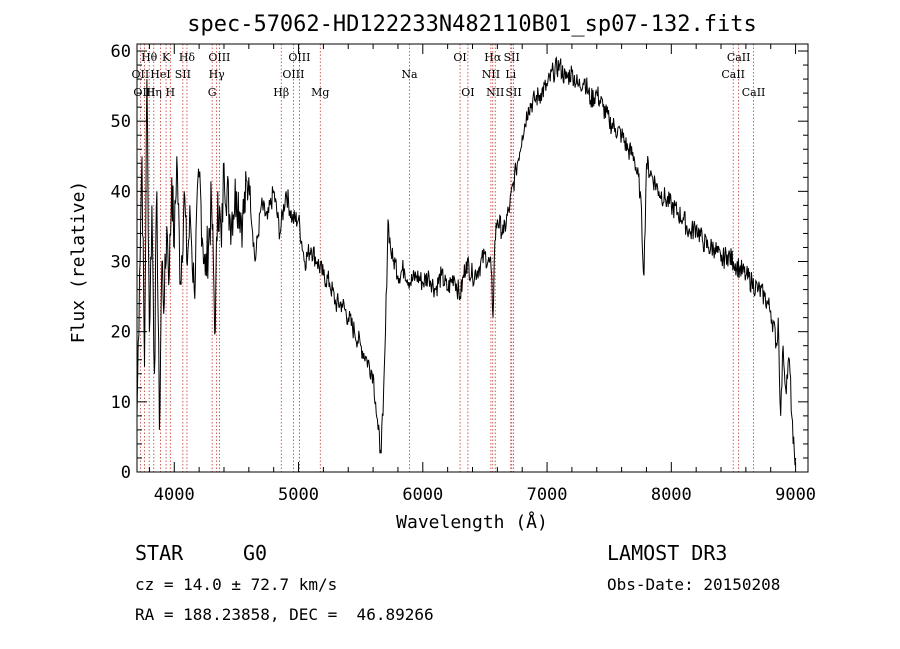 The height and width of the screenshot is (649, 900). What do you see at coordinates (293, 74) in the screenshot?
I see `marker-label-14: OIII` at bounding box center [293, 74].